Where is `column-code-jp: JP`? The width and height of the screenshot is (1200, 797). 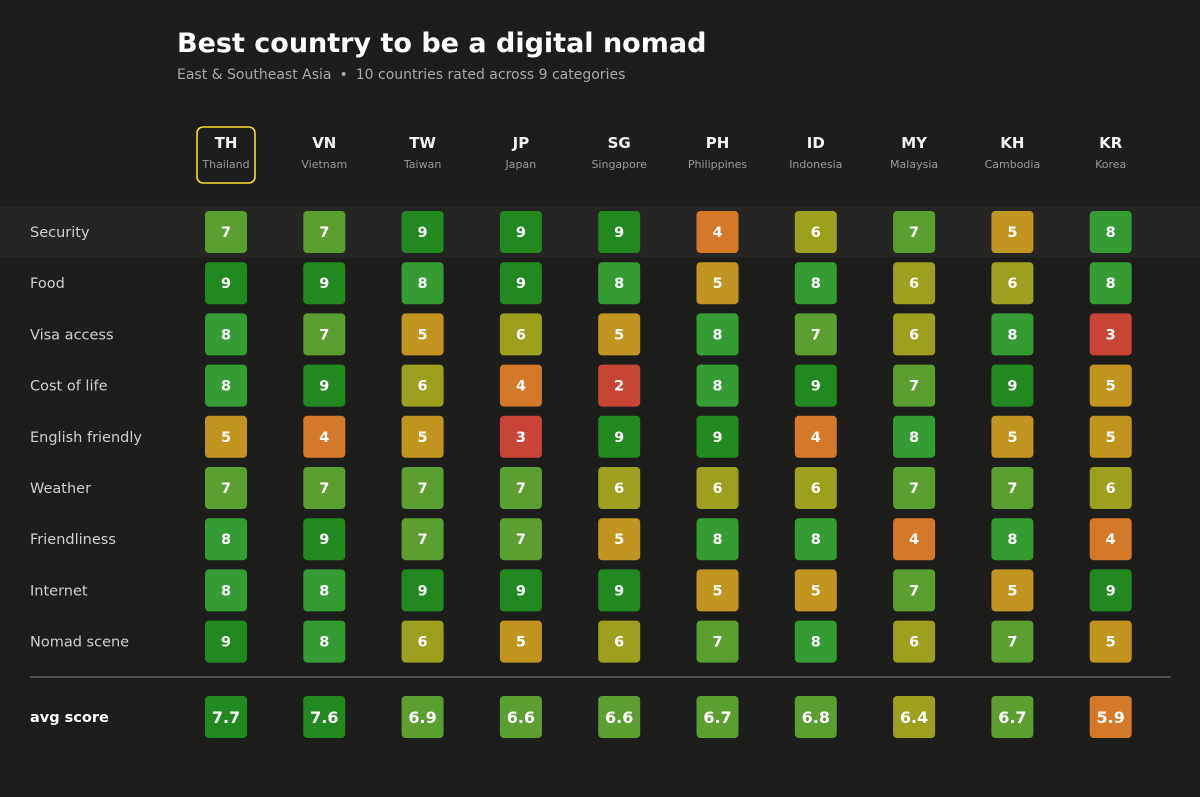
column-code-jp: JP is located at coordinates (521, 143).